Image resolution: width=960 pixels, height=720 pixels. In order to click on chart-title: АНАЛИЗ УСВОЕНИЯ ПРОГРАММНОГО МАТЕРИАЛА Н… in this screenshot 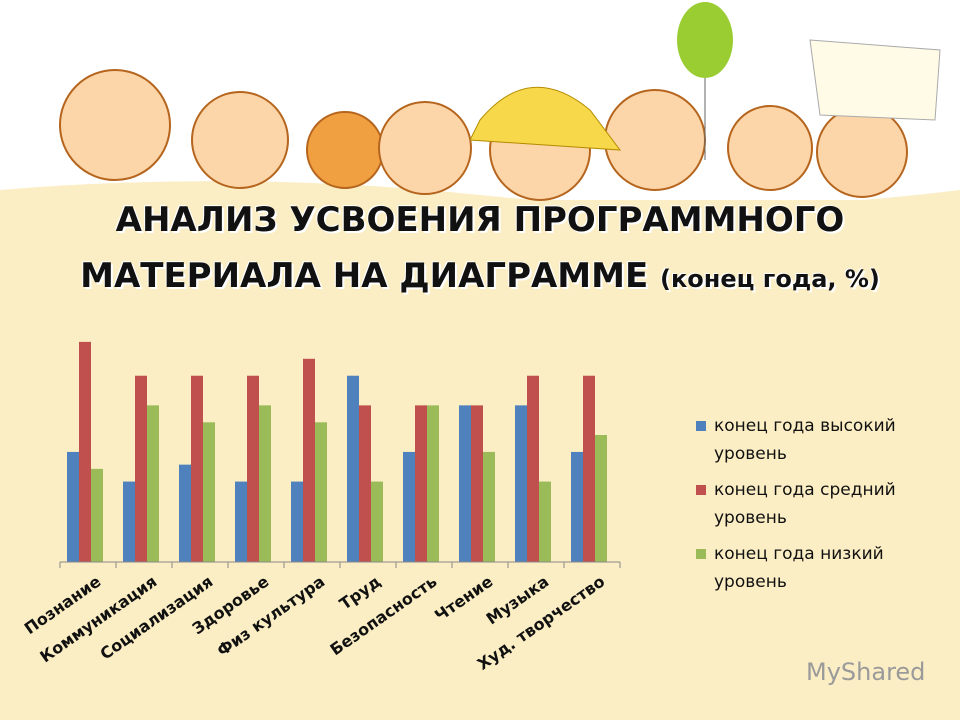, I will do `click(480, 249)`.